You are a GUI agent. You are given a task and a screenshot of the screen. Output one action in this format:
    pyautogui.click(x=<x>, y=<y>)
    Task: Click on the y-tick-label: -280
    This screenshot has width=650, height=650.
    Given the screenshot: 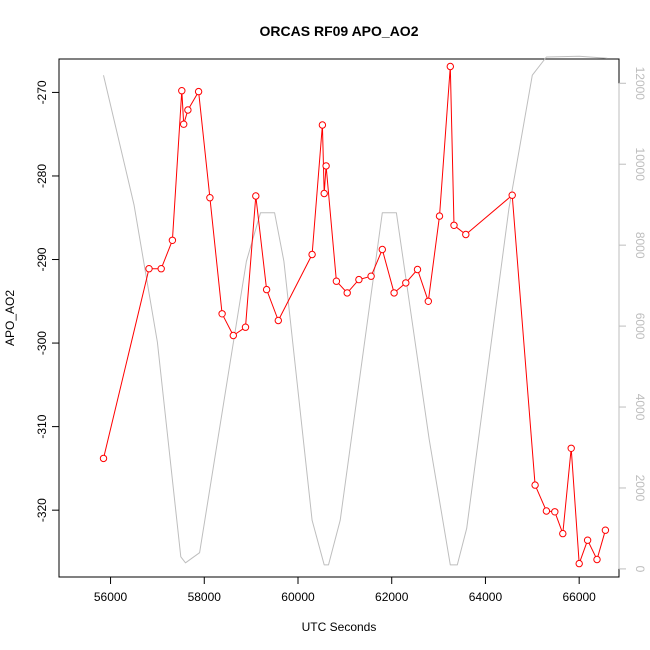 What is the action you would take?
    pyautogui.click(x=42, y=176)
    